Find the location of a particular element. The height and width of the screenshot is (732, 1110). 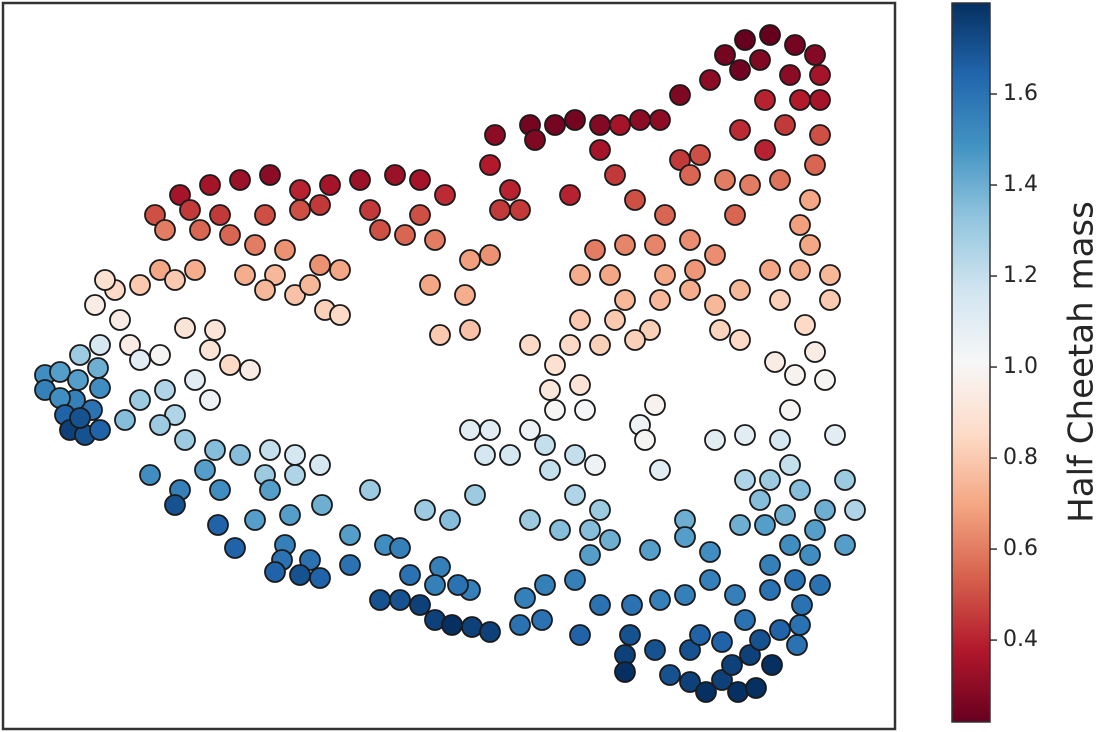

colorbar-tick-label: 1.4 is located at coordinates (1020, 184).